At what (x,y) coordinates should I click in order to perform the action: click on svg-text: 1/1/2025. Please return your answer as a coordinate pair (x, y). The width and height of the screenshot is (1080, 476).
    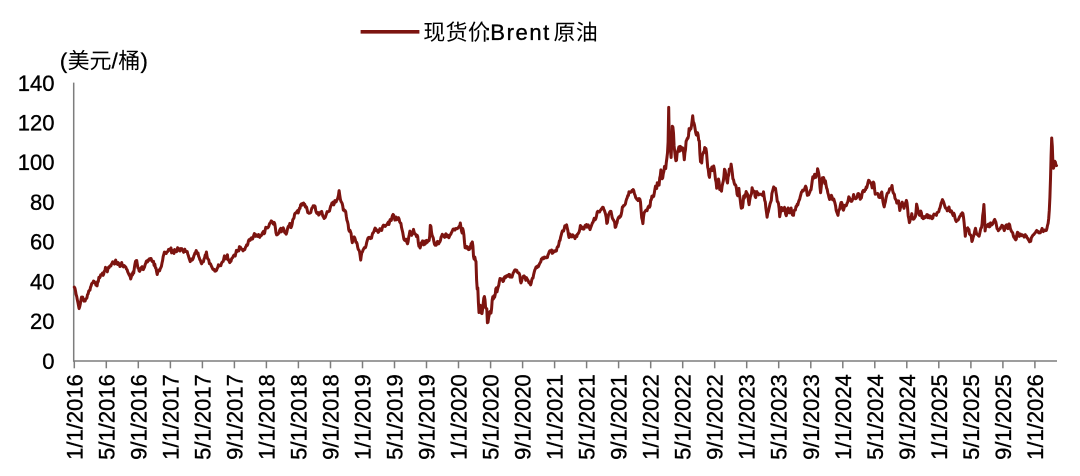
    Looking at the image, I should click on (939, 417).